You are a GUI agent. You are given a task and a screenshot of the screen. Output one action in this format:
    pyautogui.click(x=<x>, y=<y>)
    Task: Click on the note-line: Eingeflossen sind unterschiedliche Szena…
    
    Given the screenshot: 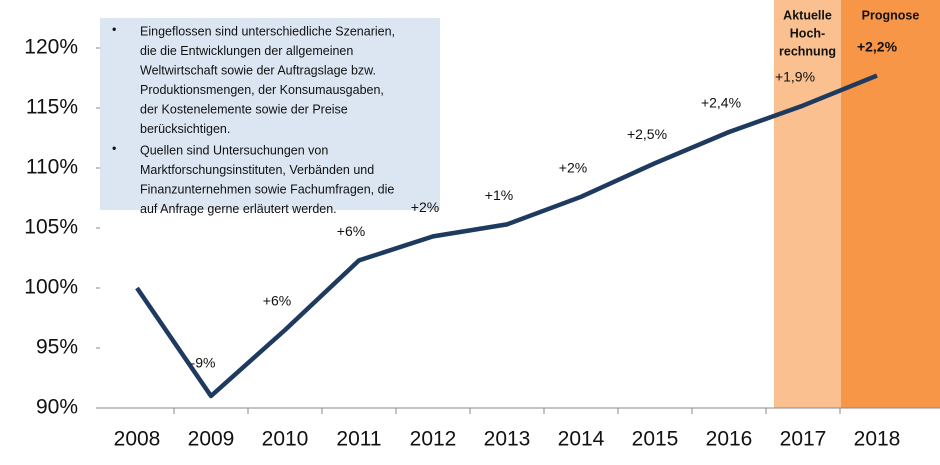 What is the action you would take?
    pyautogui.click(x=267, y=31)
    